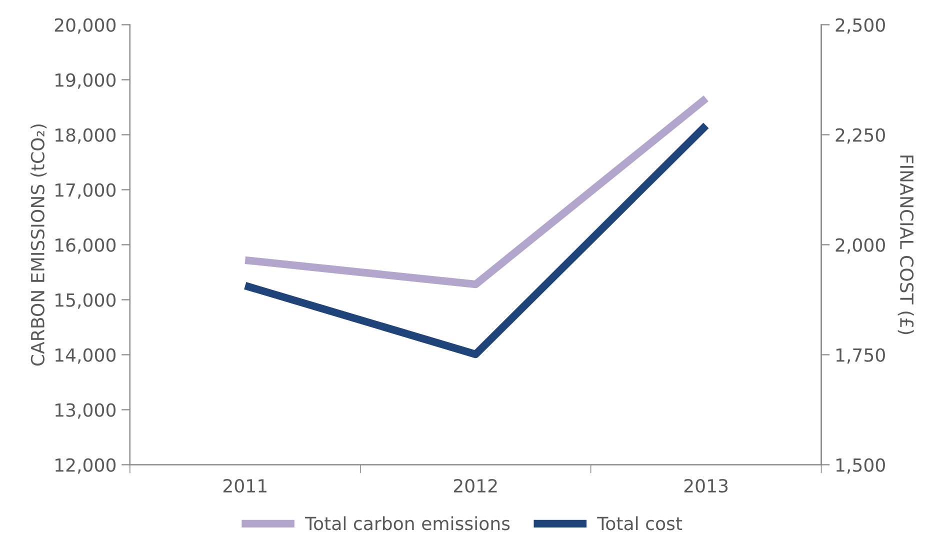 The width and height of the screenshot is (928, 550). Describe the element at coordinates (86, 411) in the screenshot. I see `y-tick-label: 13,000` at that location.